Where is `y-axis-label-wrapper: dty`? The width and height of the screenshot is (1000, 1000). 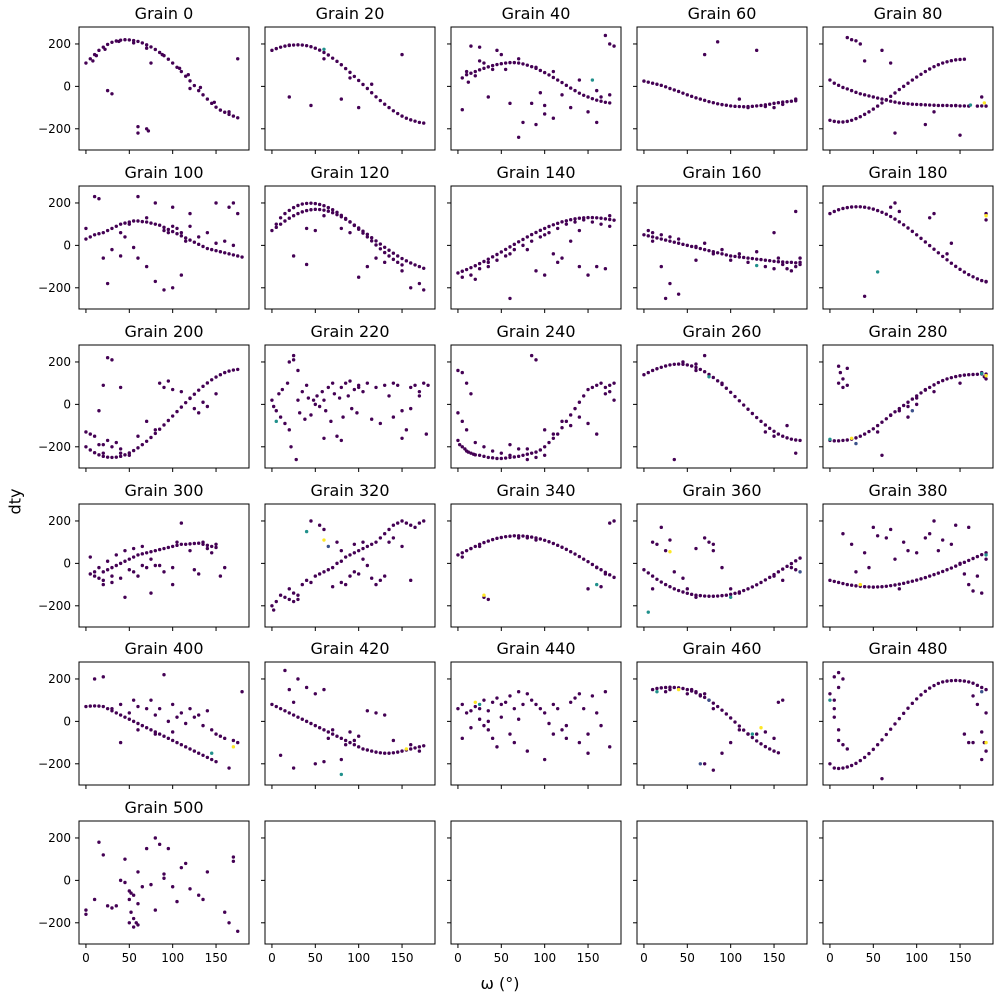
y-axis-label-wrapper: dty is located at coordinates (15, 500).